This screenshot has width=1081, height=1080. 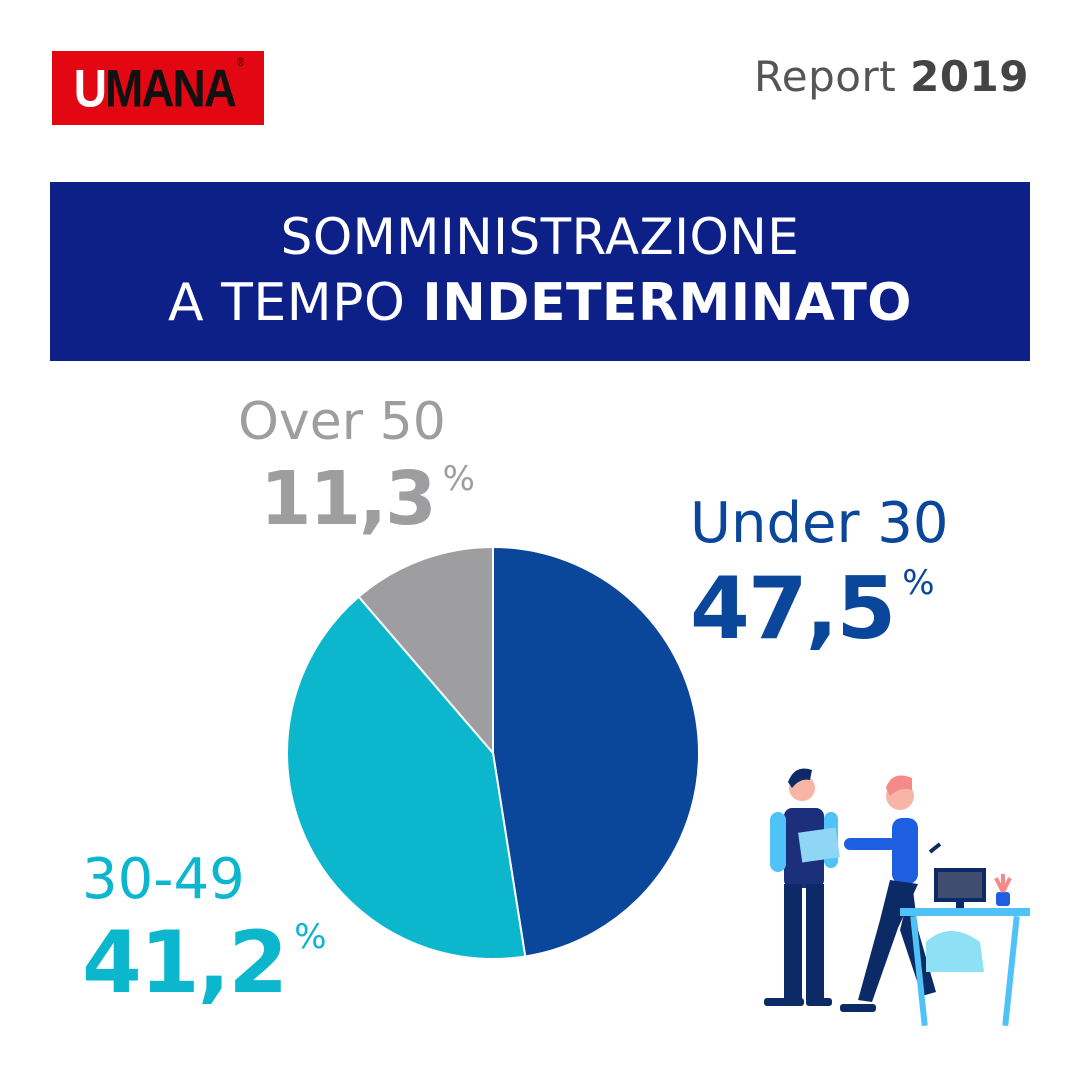 I want to click on umana-logo: UMANA ®, so click(x=158, y=88).